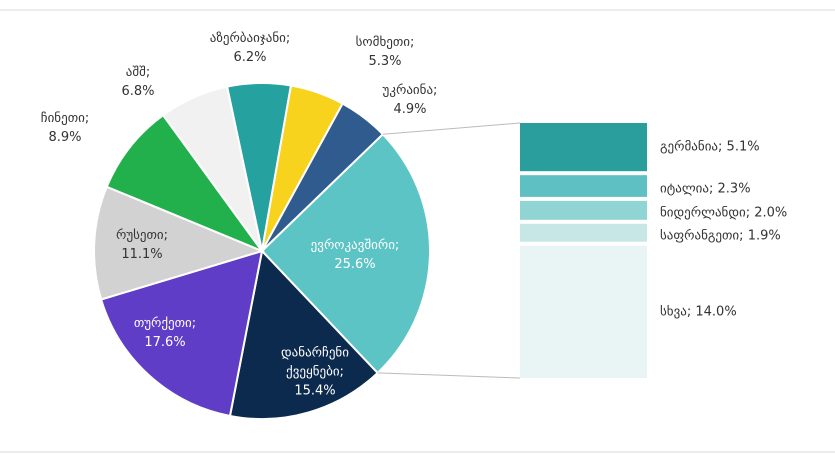 This screenshot has height=461, width=835. I want to click on slice-label: თურქეთი; 17.6%, so click(165, 333).